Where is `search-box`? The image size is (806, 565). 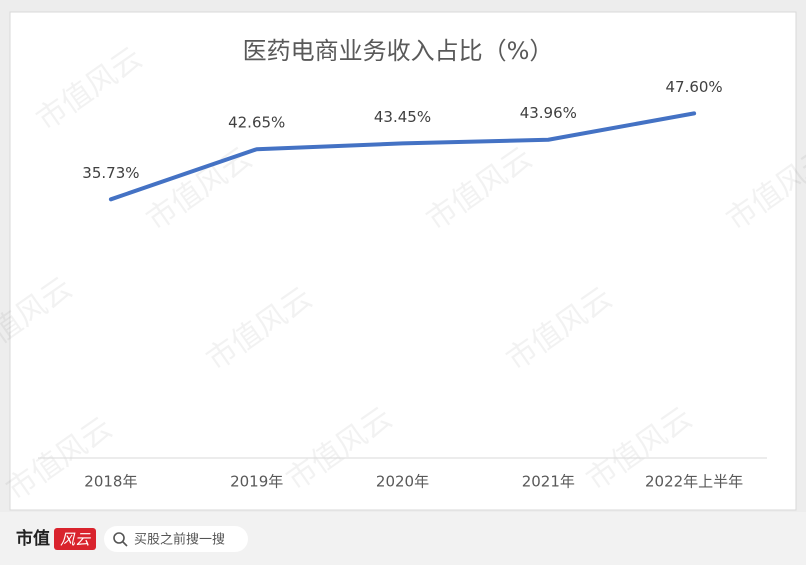
search-box is located at coordinates (176, 539).